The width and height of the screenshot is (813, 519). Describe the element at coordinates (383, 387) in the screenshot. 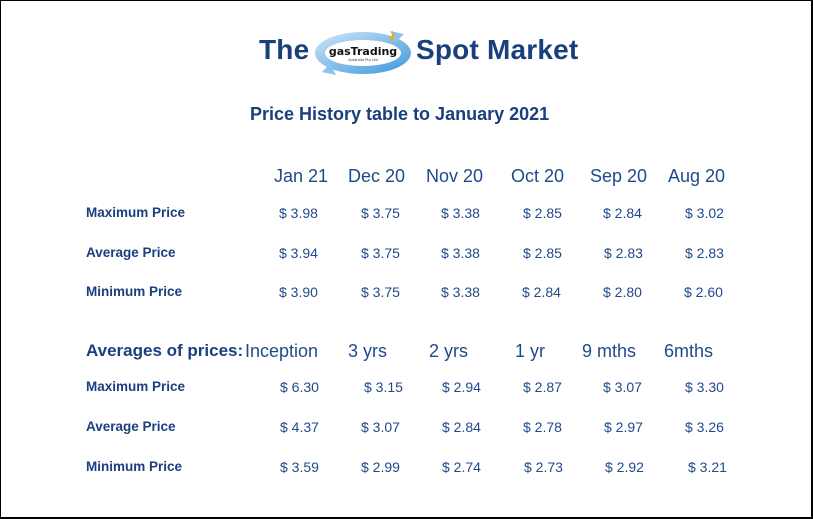

I see `table-cell: $ 3.15` at that location.